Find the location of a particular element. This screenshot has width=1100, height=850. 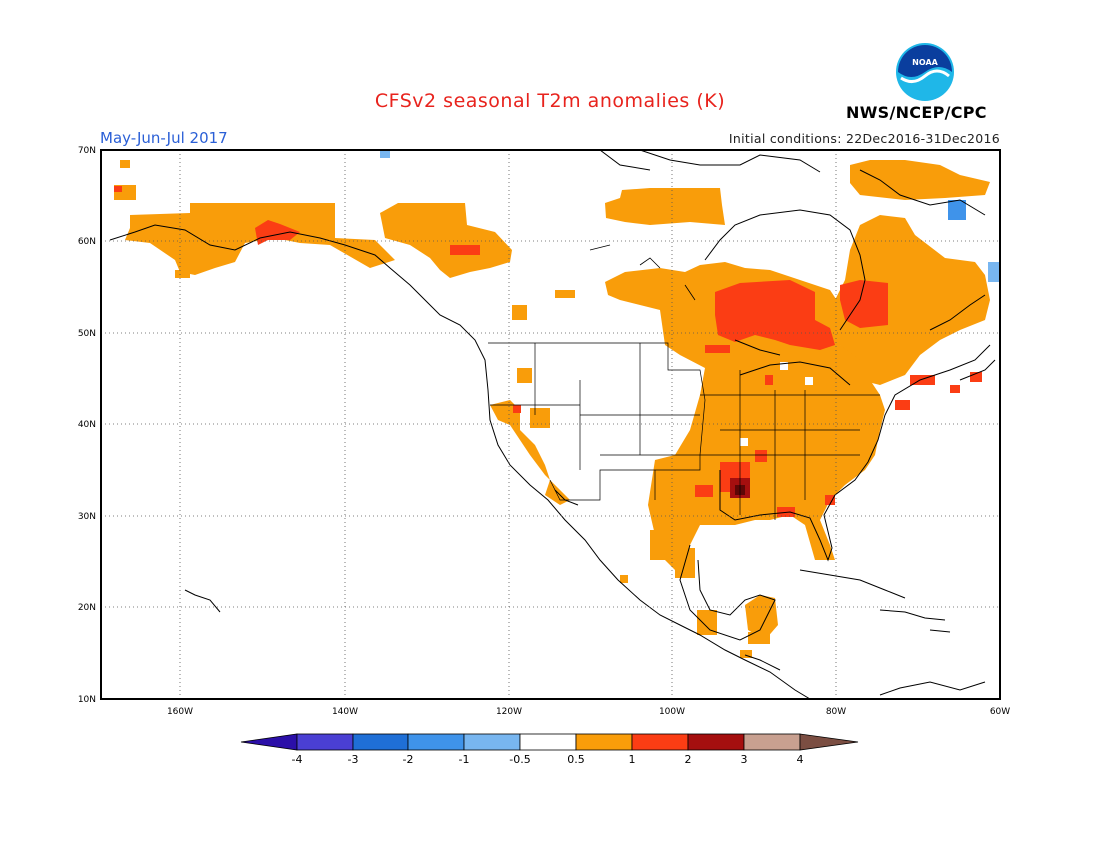

colorbar-label: -4 is located at coordinates (297, 759).